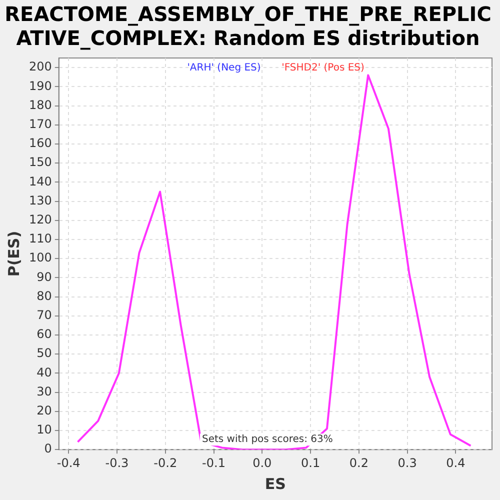  I want to click on y-tick-label: 30, so click(44, 391).